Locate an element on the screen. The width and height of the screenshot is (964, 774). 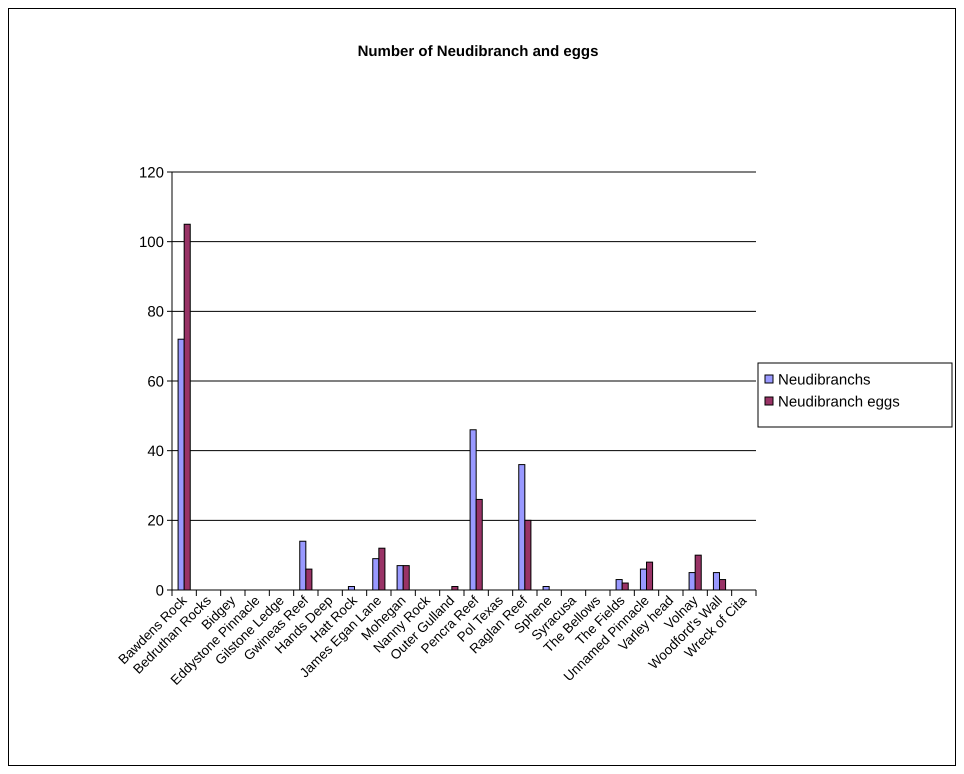
y-tick-label: 80 is located at coordinates (155, 312).